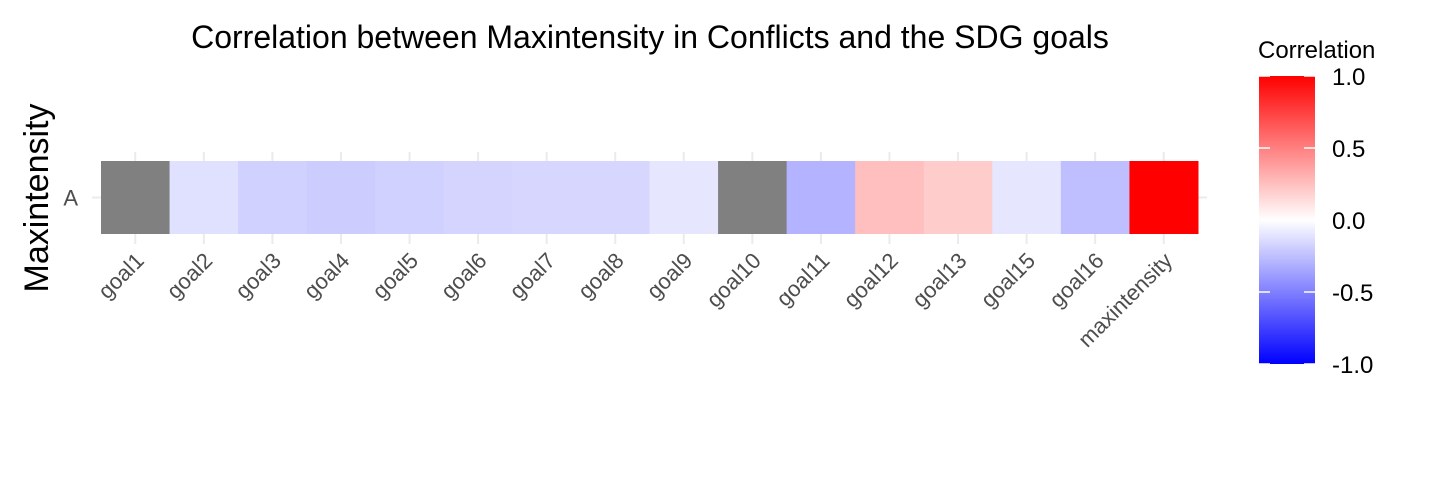  I want to click on x-tick-label: goal9, so click(670, 276).